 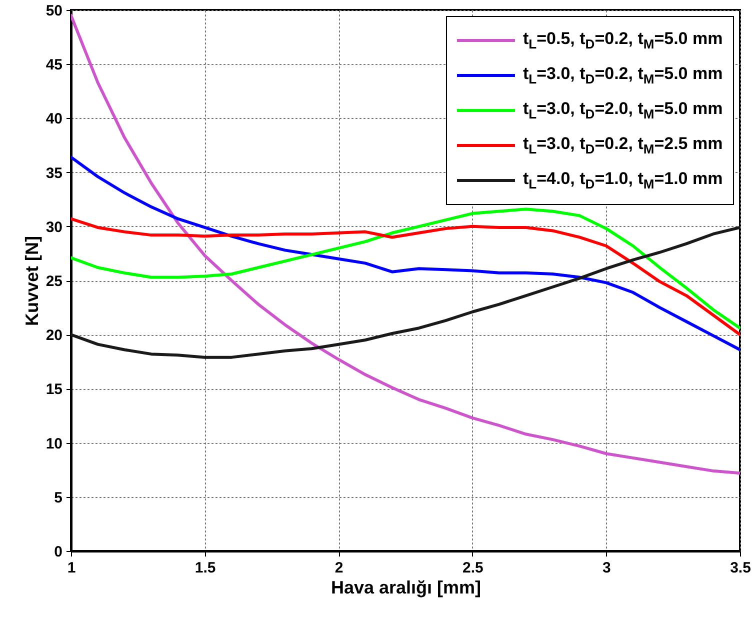 I want to click on y-axis-title: Kuvvet [N], so click(x=32, y=281).